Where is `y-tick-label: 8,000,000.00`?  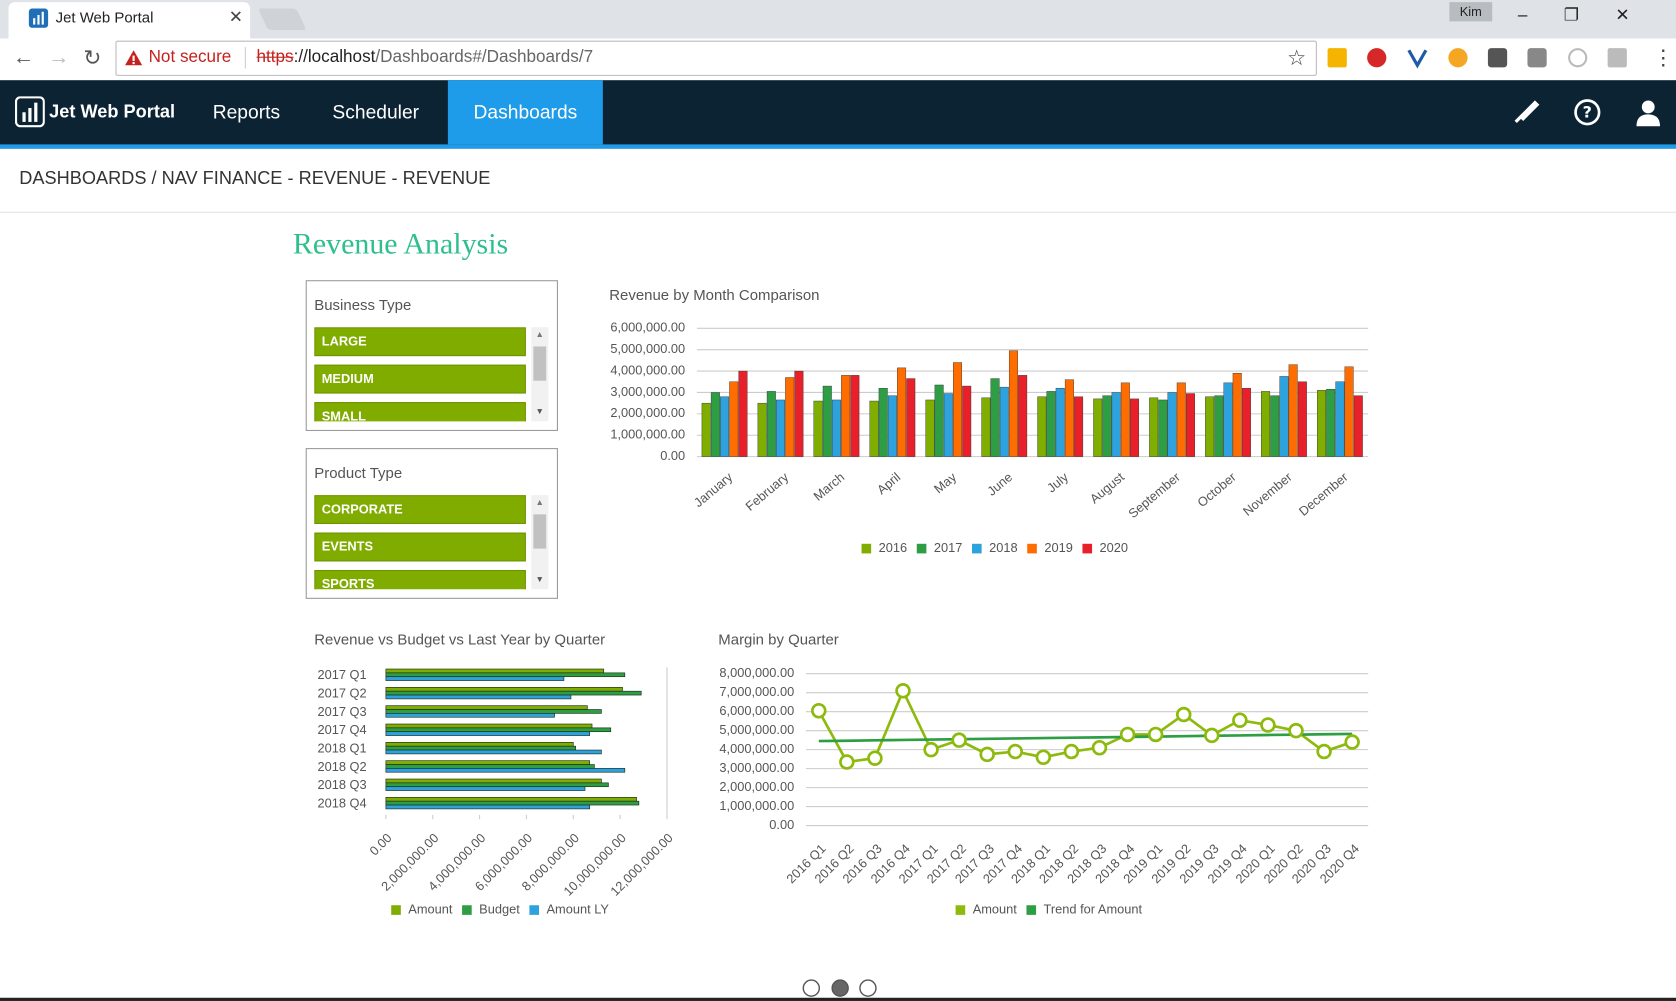 y-tick-label: 8,000,000.00 is located at coordinates (756, 672).